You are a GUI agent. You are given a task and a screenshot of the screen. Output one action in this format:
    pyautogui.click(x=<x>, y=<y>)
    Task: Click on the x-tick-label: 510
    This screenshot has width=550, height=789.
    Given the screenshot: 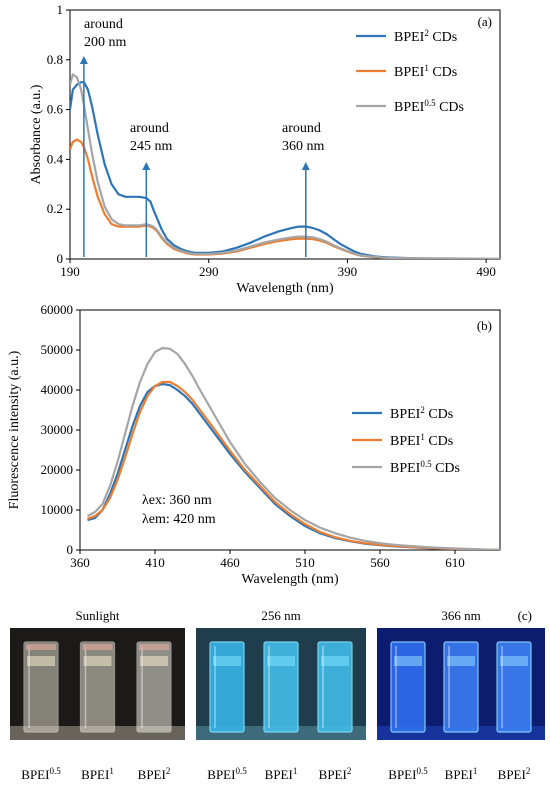 What is the action you would take?
    pyautogui.click(x=305, y=562)
    